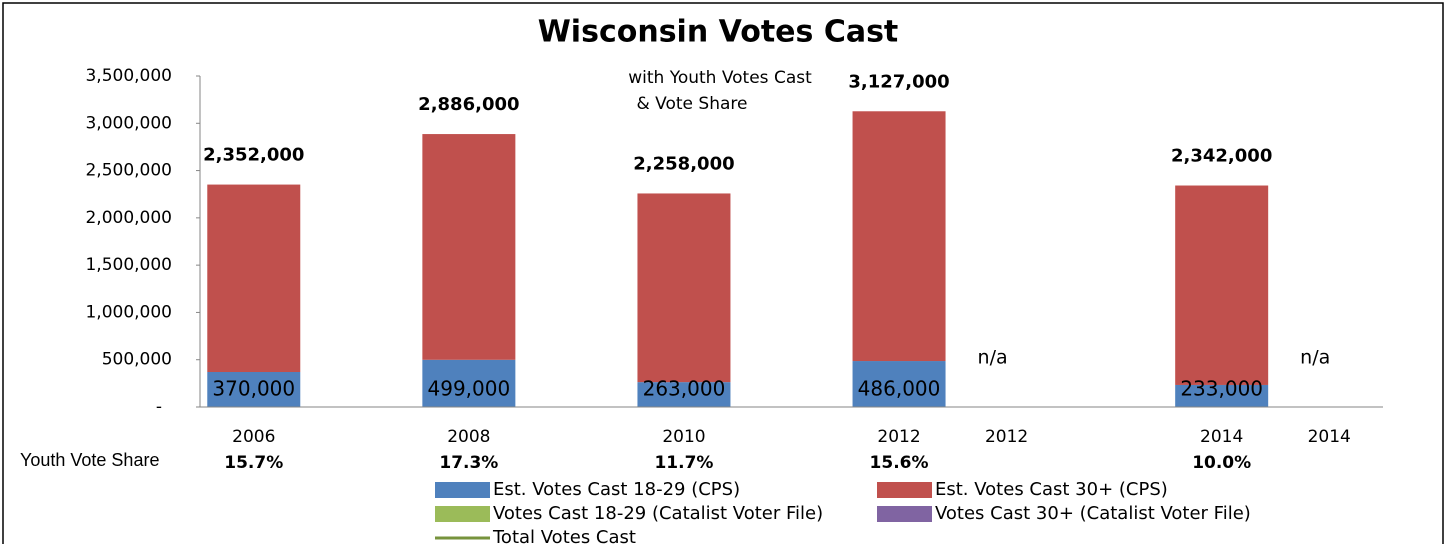 The width and height of the screenshot is (1447, 544). What do you see at coordinates (1221, 389) in the screenshot?
I see `bar-value-label: 233,000` at bounding box center [1221, 389].